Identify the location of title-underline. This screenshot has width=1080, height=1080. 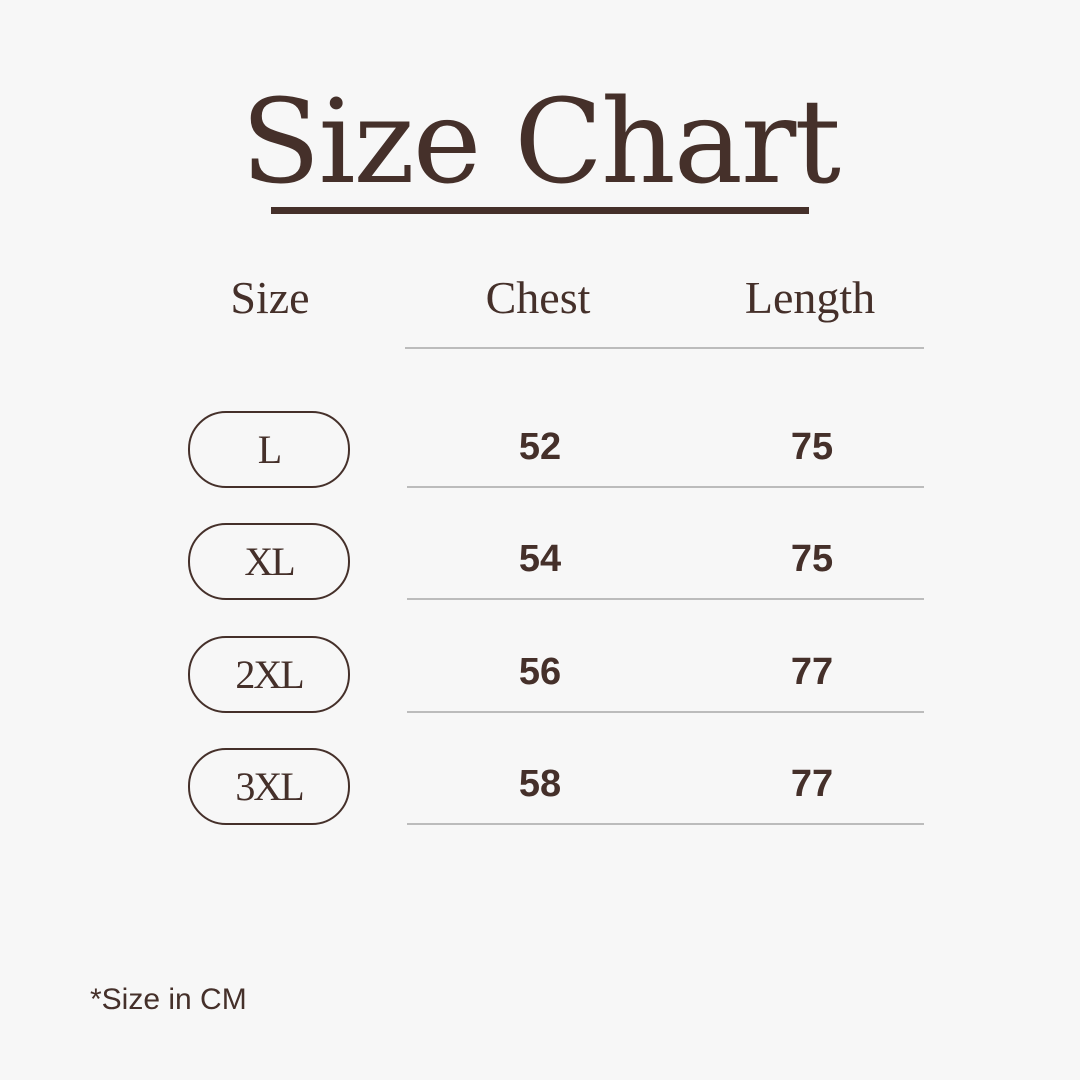
(540, 210).